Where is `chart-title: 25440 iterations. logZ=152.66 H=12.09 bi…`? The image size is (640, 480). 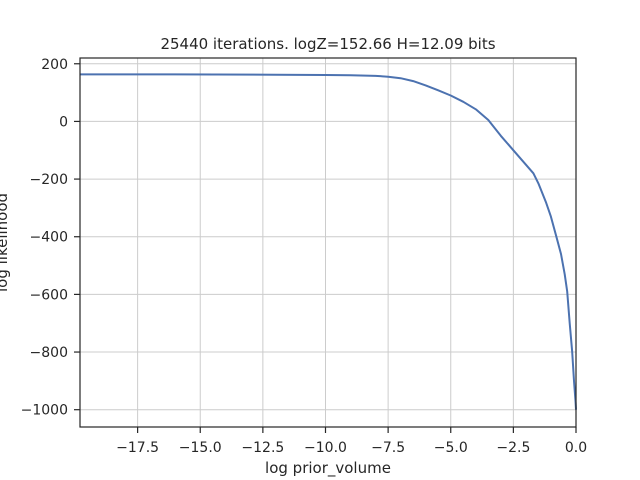
chart-title: 25440 iterations. logZ=152.66 H=12.09 bi… is located at coordinates (327, 44).